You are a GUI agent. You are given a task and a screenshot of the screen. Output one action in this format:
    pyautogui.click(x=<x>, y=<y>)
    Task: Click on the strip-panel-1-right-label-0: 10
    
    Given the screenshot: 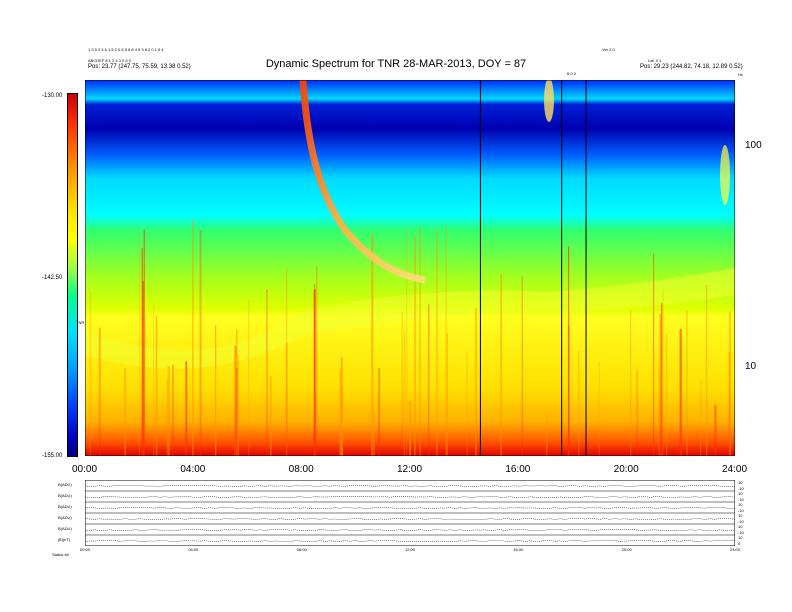 What is the action you would take?
    pyautogui.click(x=740, y=493)
    